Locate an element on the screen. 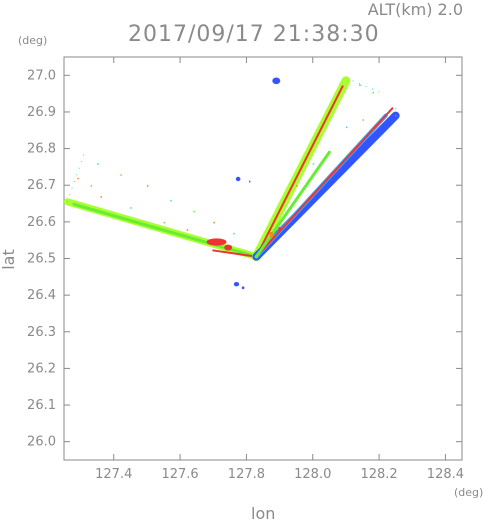 Image resolution: width=491 pixels, height=523 pixels. y-tick-label: 26.2 is located at coordinates (41, 368).